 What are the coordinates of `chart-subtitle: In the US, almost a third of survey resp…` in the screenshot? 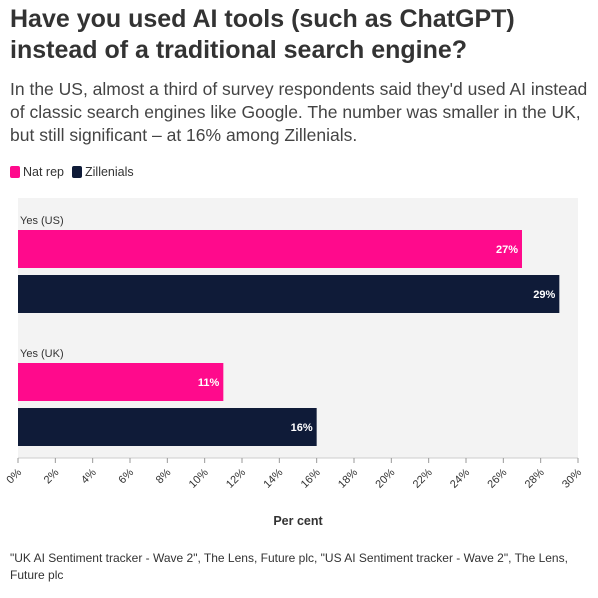 It's located at (299, 112).